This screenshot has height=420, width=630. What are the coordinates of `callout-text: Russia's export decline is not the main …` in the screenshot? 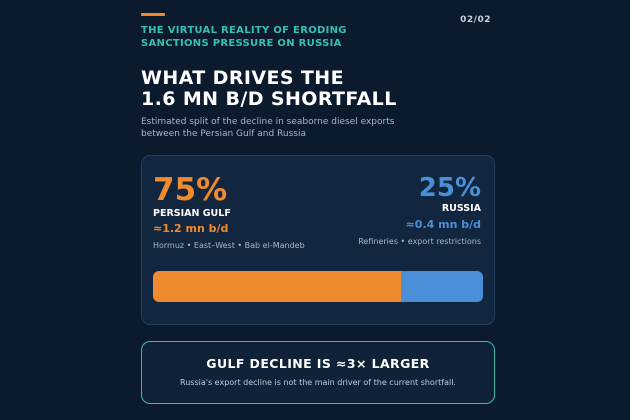 It's located at (318, 382).